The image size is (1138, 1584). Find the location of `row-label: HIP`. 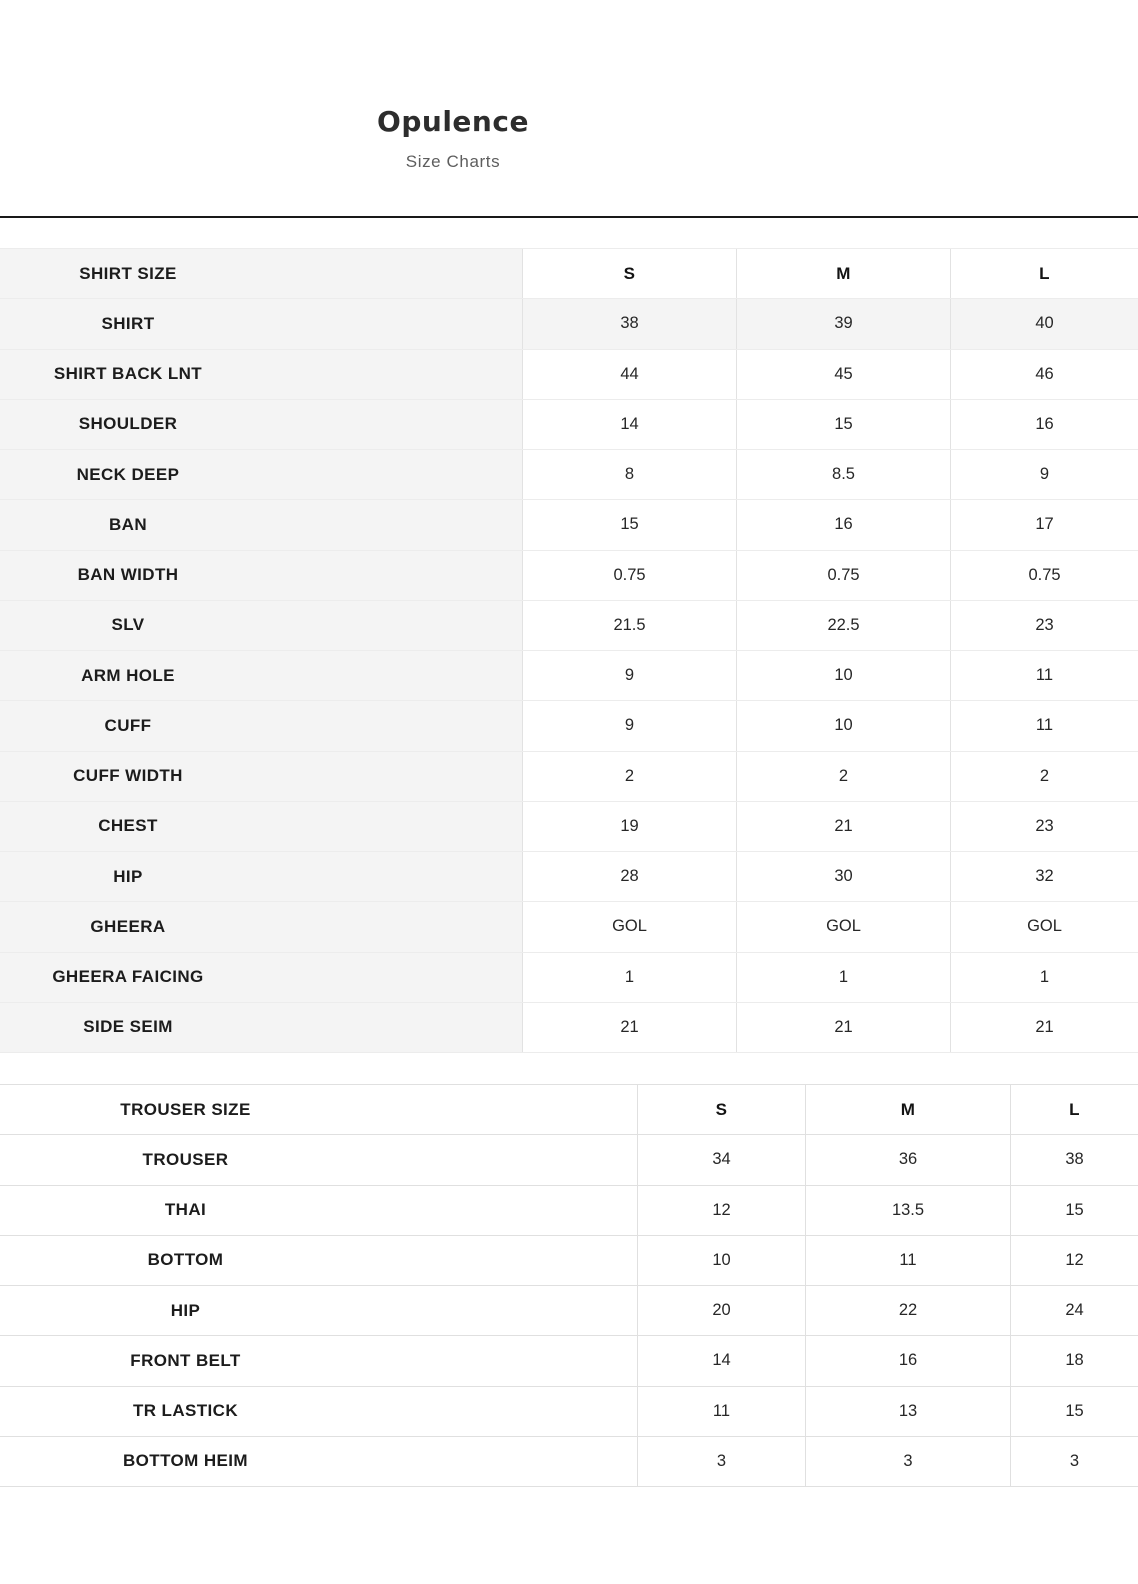

row-label: HIP is located at coordinates (261, 877).